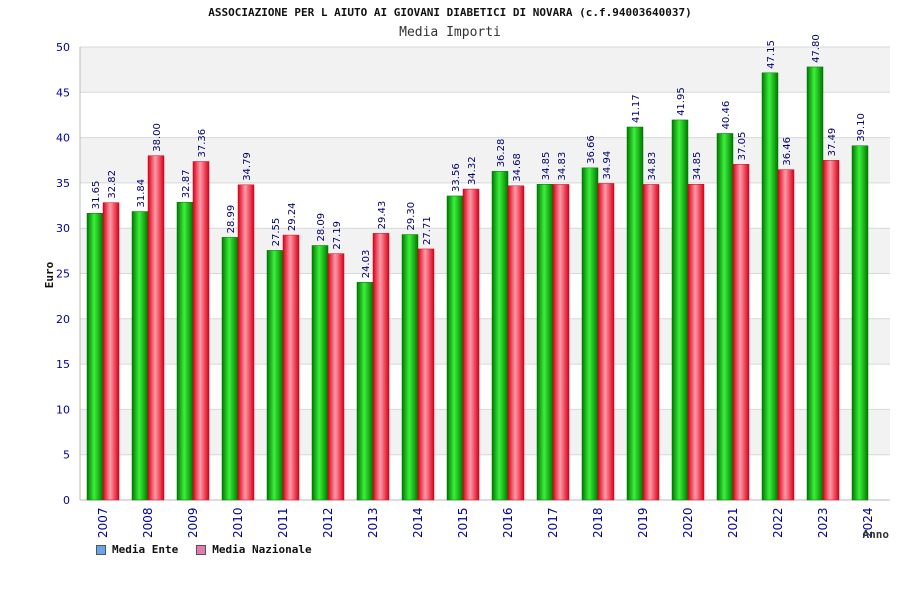 The height and width of the screenshot is (600, 900). I want to click on data-label: 29.43, so click(382, 215).